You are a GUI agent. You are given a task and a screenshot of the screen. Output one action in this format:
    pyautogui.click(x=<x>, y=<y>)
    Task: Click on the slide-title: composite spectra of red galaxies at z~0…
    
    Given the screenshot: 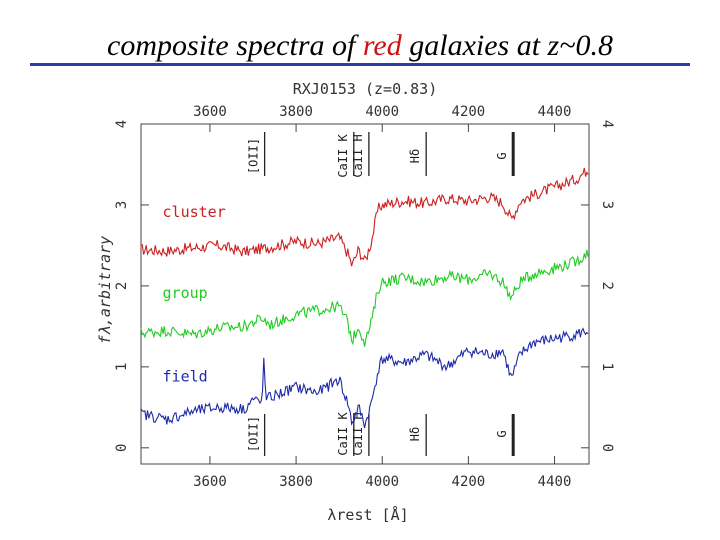 What is the action you would take?
    pyautogui.click(x=360, y=46)
    